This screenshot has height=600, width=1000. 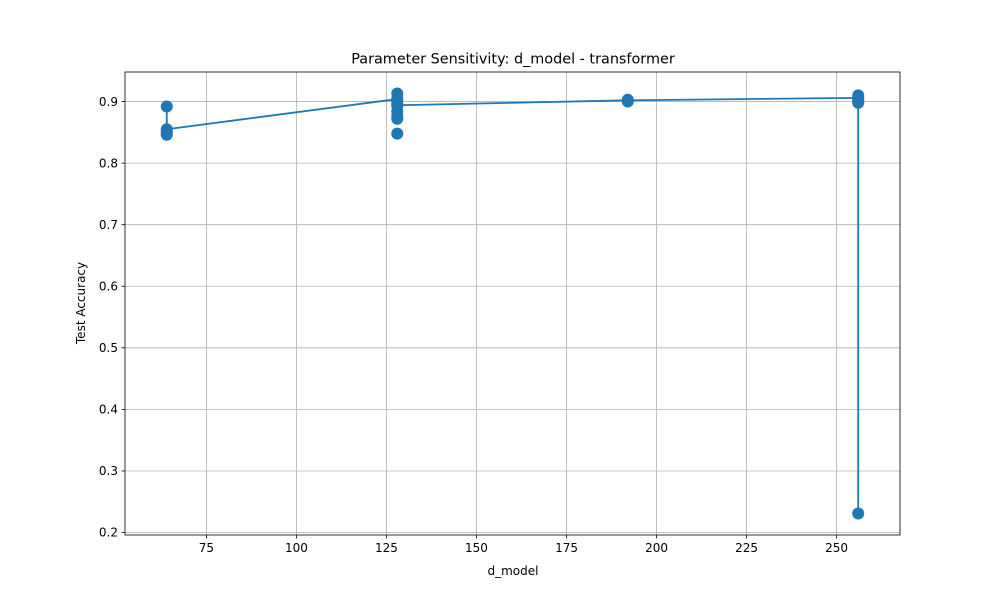 I want to click on y-tick-label: 0.5, so click(x=108, y=348).